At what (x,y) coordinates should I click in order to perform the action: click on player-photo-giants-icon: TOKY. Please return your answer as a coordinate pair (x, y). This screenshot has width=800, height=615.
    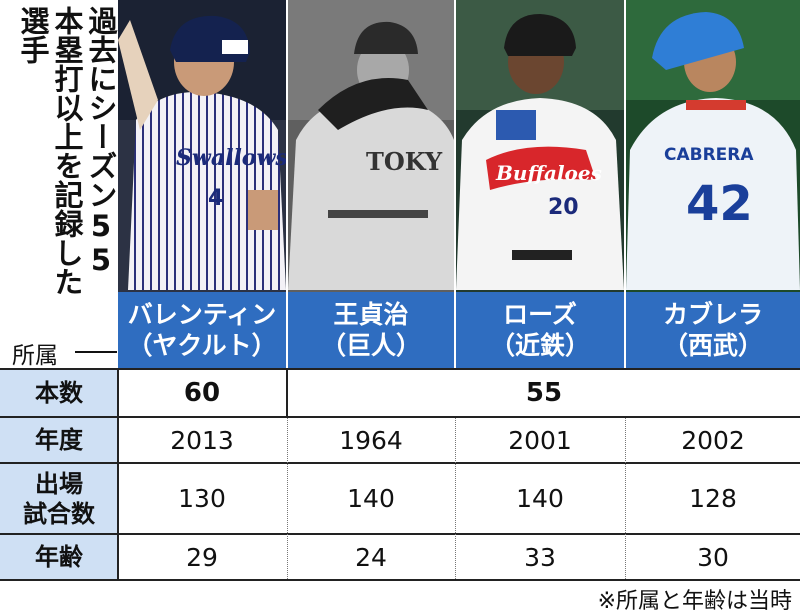
    Looking at the image, I should click on (371, 146).